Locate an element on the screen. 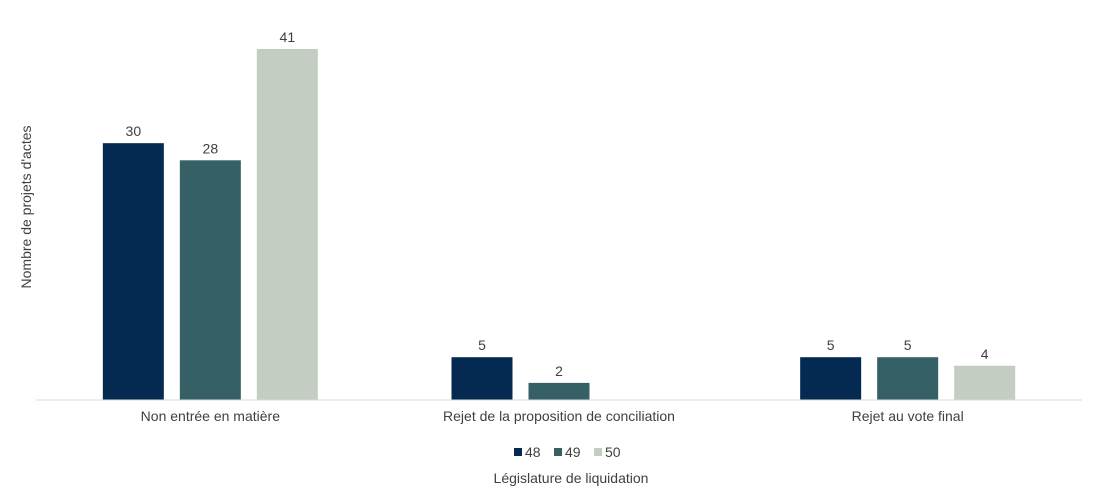  legend-label-50: 50 is located at coordinates (613, 452).